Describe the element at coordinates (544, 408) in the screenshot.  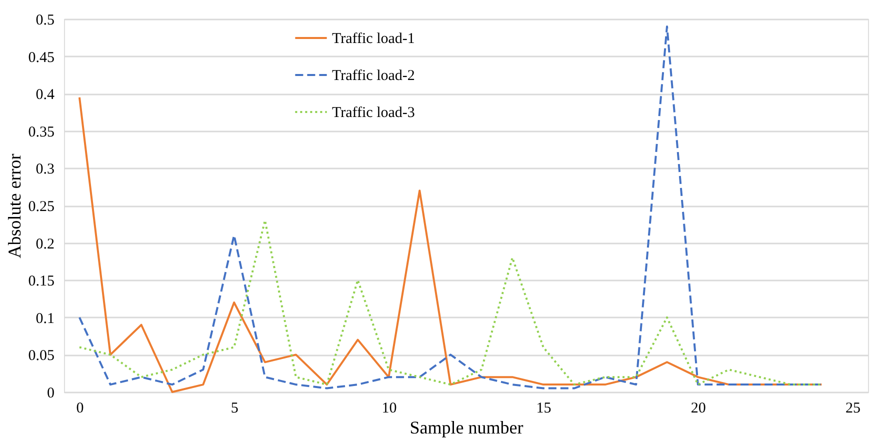
I see `x-tick-label: 15` at that location.